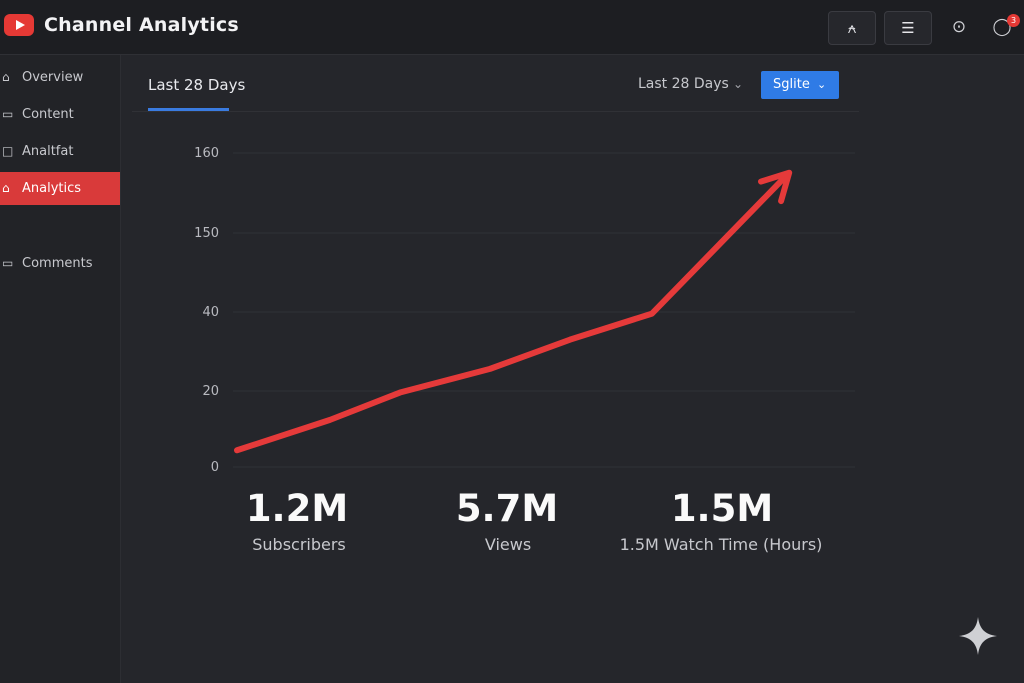  What do you see at coordinates (8, 151) in the screenshot?
I see `square-icon: □` at bounding box center [8, 151].